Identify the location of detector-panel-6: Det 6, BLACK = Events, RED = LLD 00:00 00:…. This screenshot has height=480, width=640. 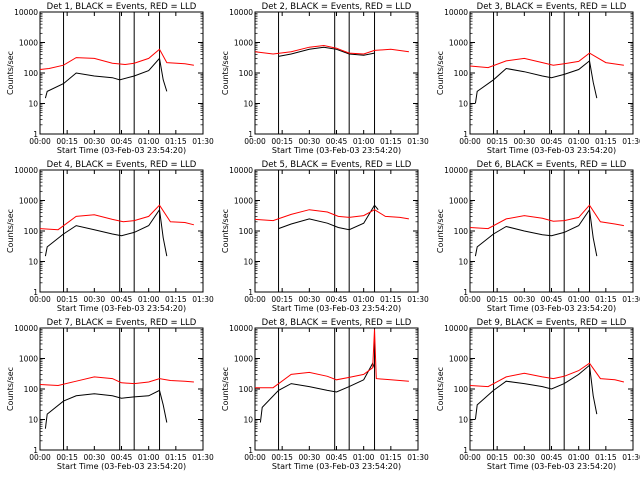
(538, 236).